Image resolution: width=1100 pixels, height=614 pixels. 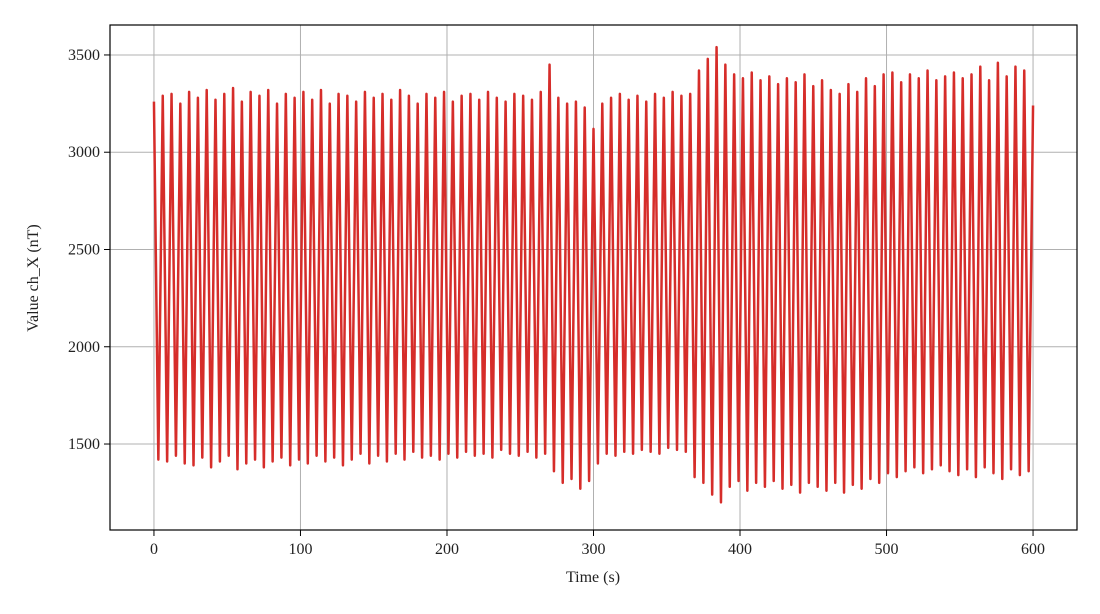 What do you see at coordinates (84, 152) in the screenshot?
I see `y-tick-label: 3000` at bounding box center [84, 152].